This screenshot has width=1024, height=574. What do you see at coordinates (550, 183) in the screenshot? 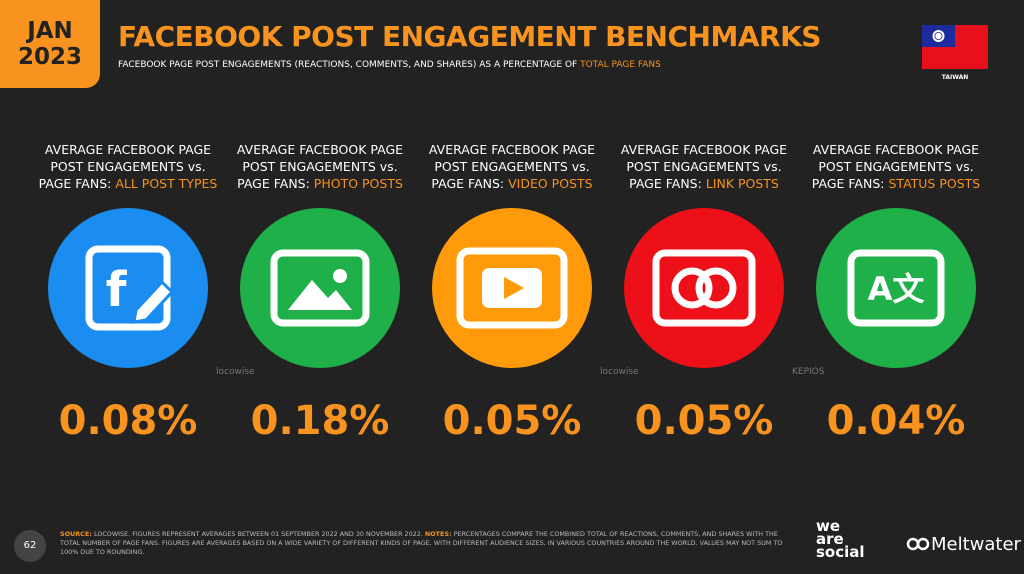
I see `label-highlight: VIDEO POSTS` at bounding box center [550, 183].